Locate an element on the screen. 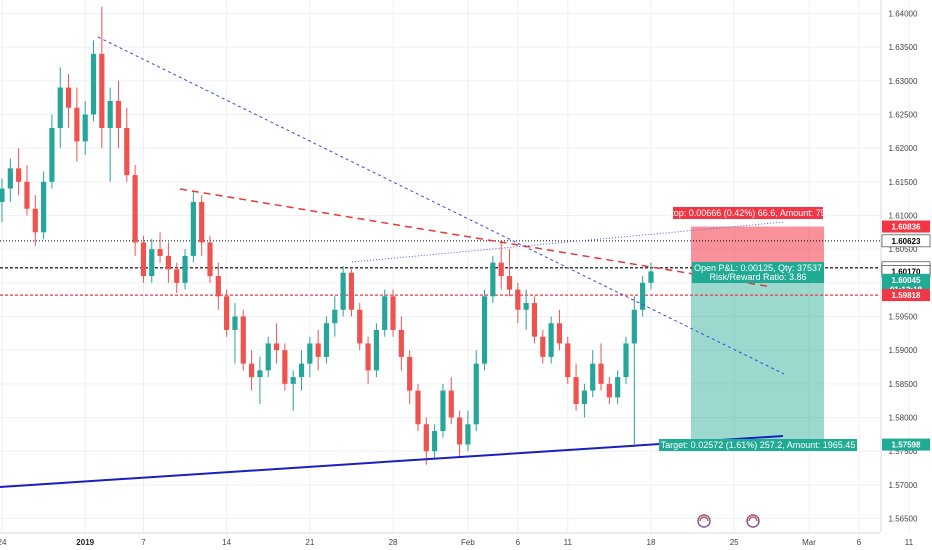 The height and width of the screenshot is (550, 932). event-markers is located at coordinates (728, 521).